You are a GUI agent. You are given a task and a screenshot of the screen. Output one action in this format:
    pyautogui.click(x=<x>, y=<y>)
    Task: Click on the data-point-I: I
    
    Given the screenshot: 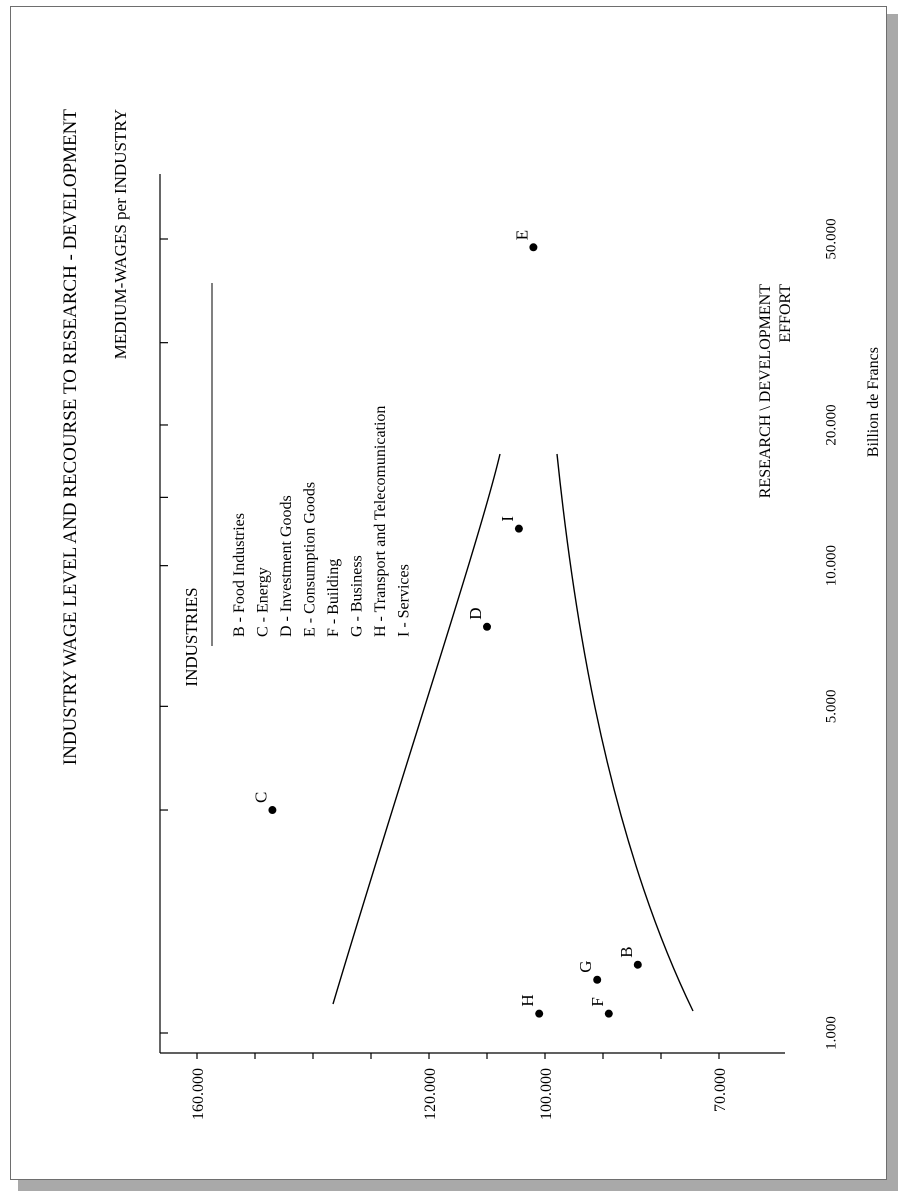 What is the action you would take?
    pyautogui.click(x=510, y=524)
    